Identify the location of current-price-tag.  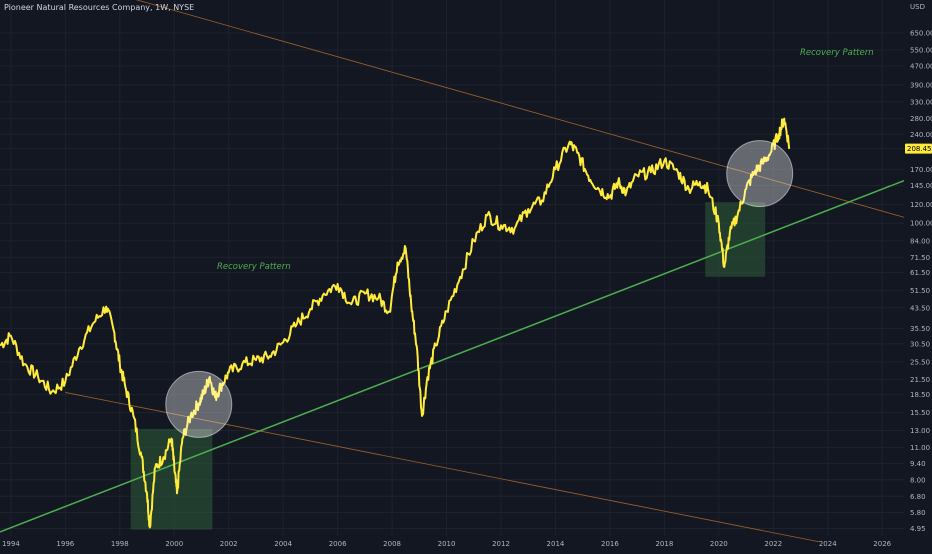
(918, 148).